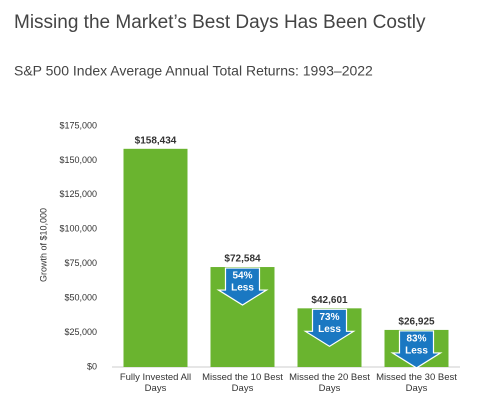 The width and height of the screenshot is (490, 412). Describe the element at coordinates (92, 366) in the screenshot. I see `y-tick-label: $0` at that location.